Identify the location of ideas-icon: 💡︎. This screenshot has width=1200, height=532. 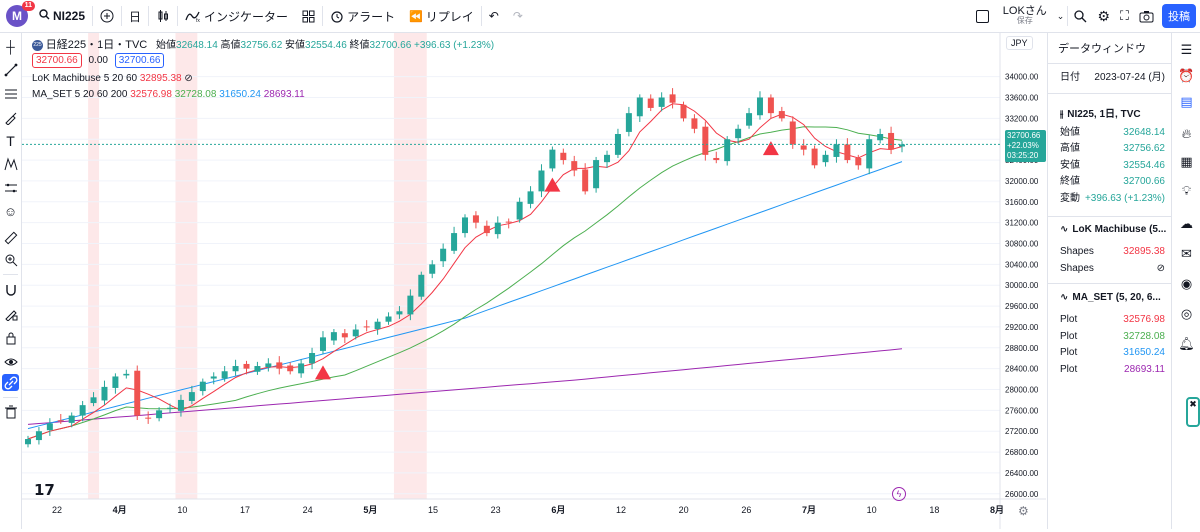
(1186, 190).